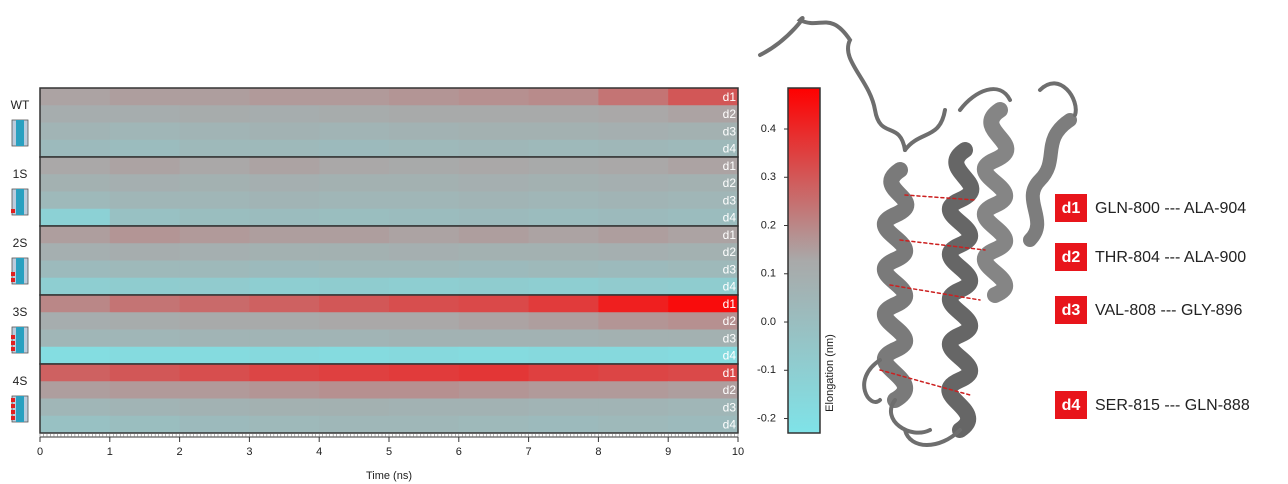  What do you see at coordinates (20, 381) in the screenshot?
I see `group-label: 4S` at bounding box center [20, 381].